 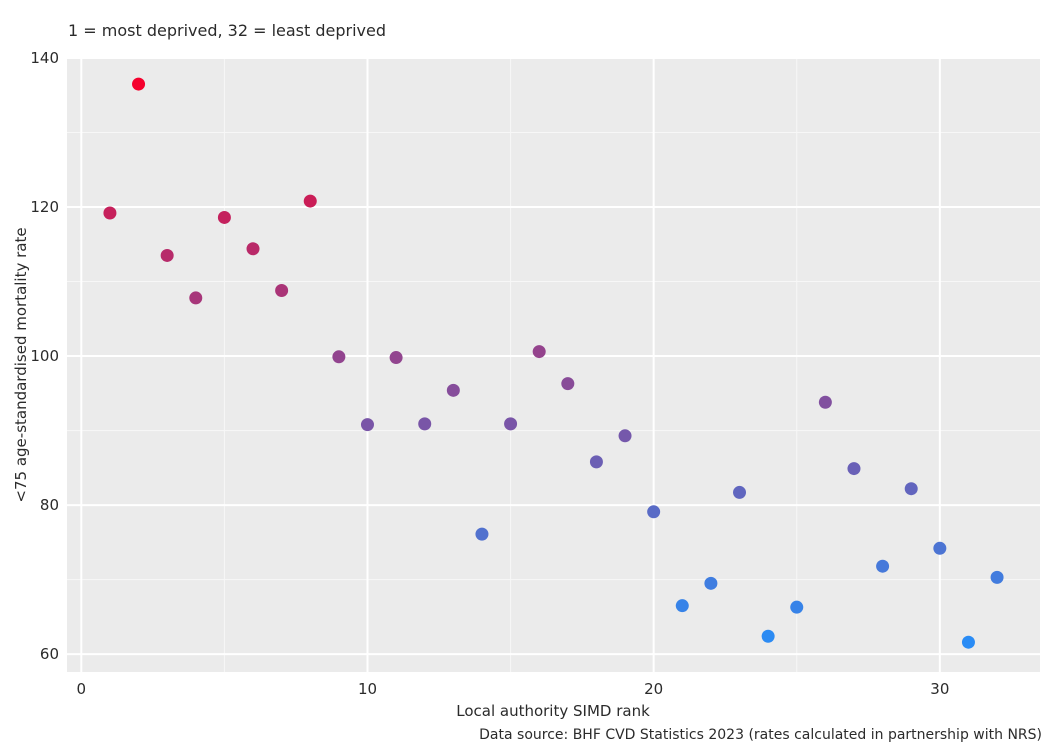 What do you see at coordinates (367, 689) in the screenshot?
I see `x-tick-label: 10` at bounding box center [367, 689].